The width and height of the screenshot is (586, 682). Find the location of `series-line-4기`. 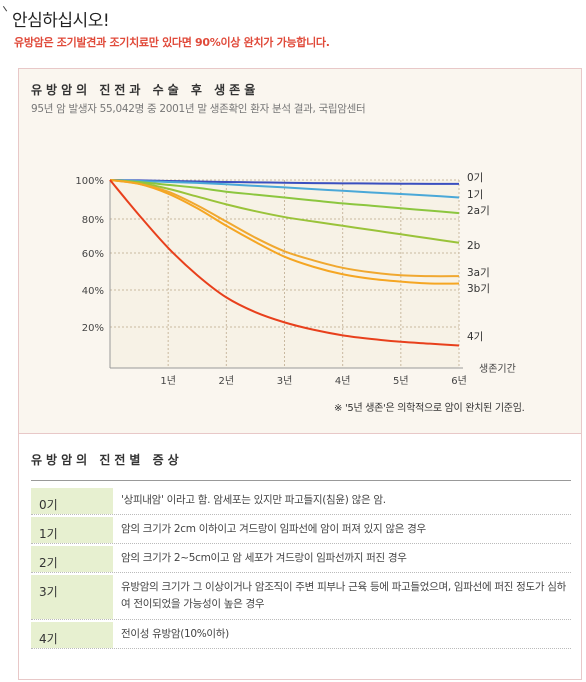

series-line-4기 is located at coordinates (284, 263).